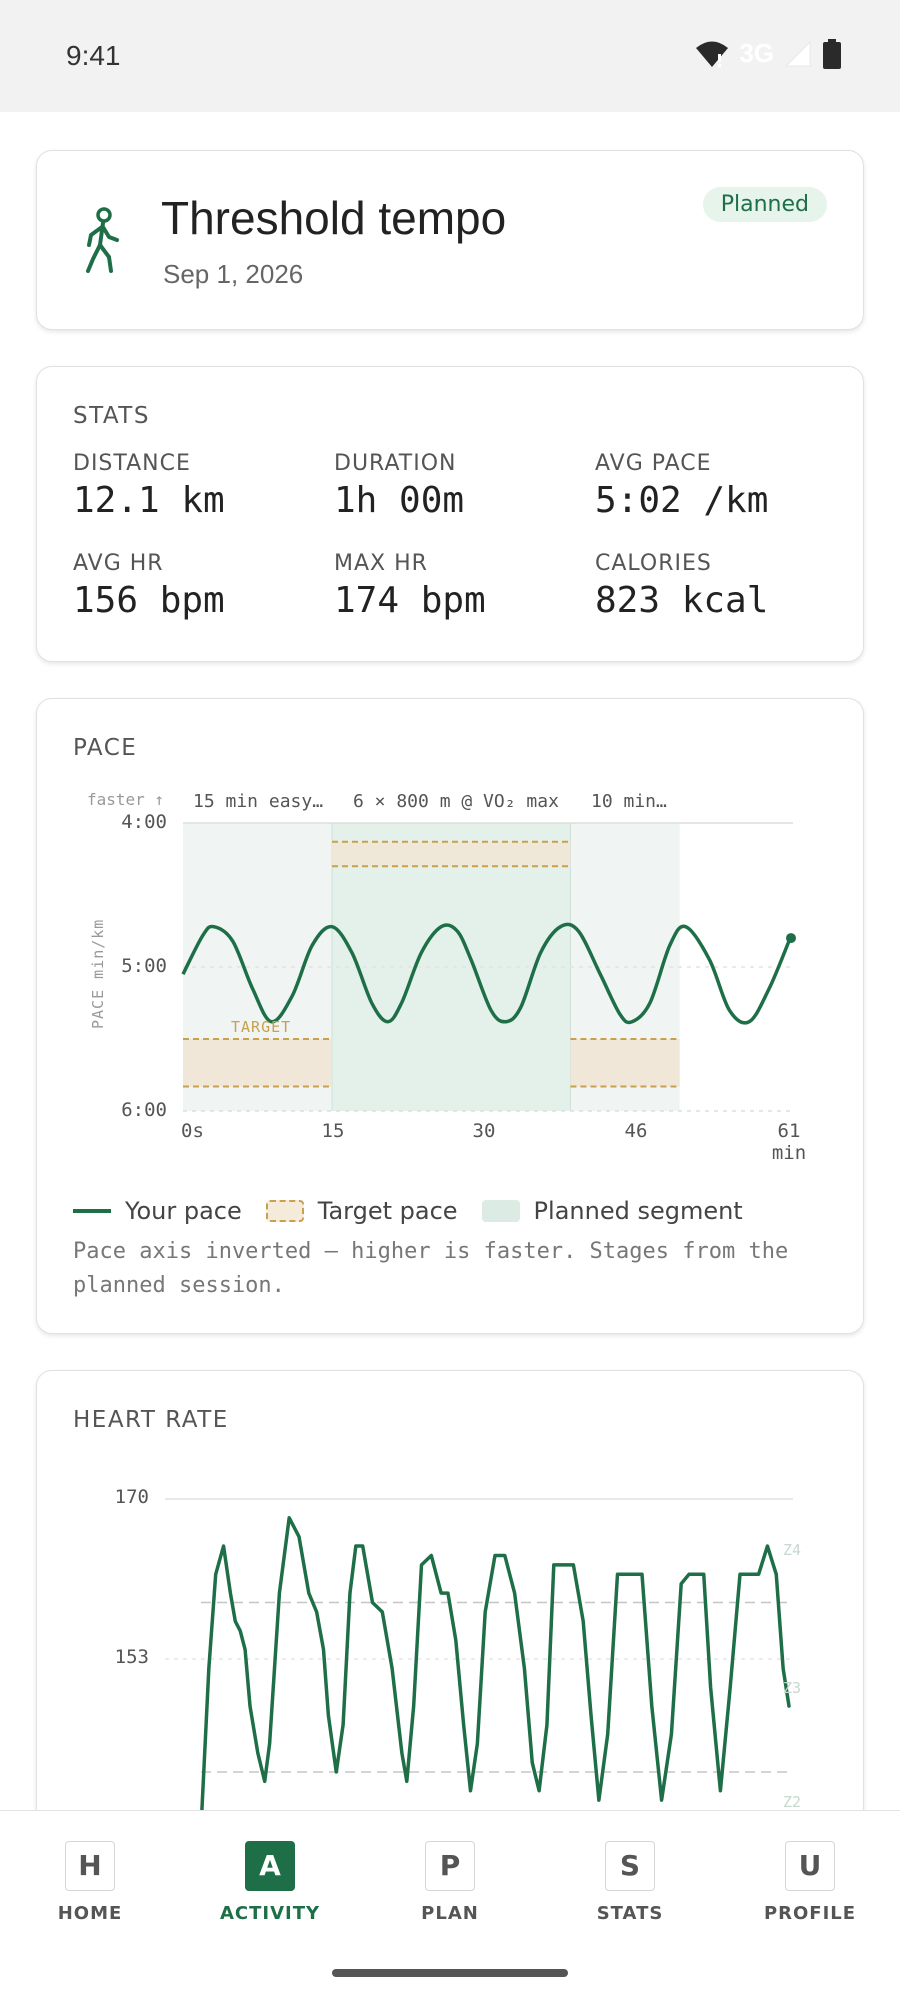 This screenshot has width=900, height=2000. What do you see at coordinates (789, 1153) in the screenshot?
I see `x-unit-label: min` at bounding box center [789, 1153].